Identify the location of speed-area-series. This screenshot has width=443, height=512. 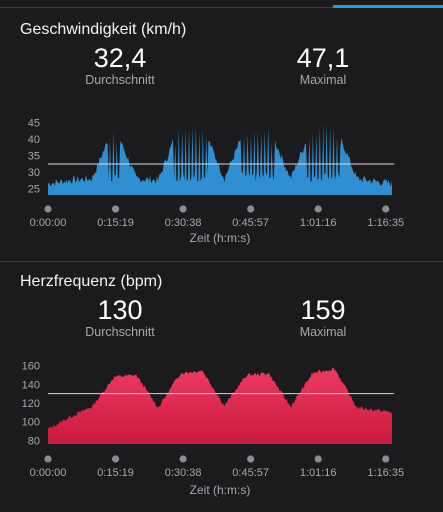
(220, 159).